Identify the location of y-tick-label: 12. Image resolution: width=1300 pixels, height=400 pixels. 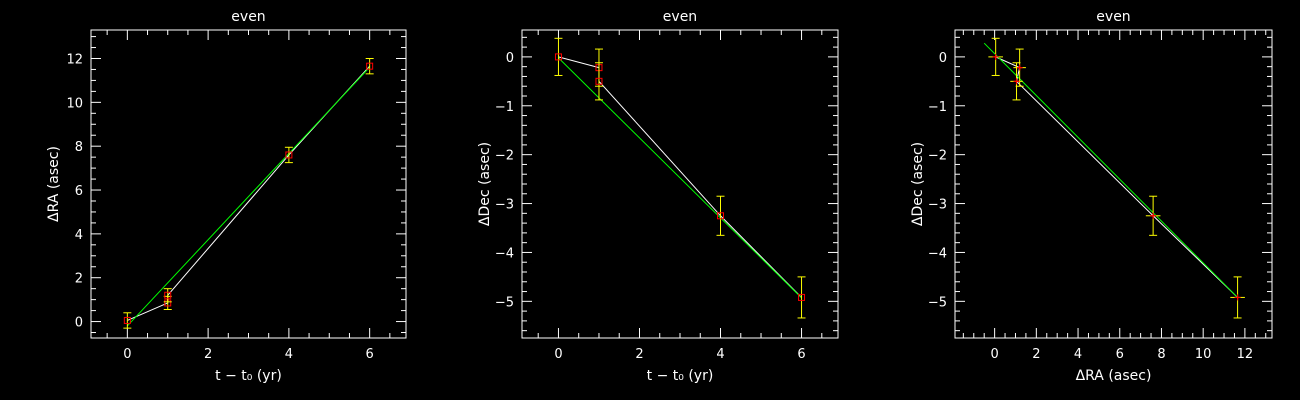
(74, 59).